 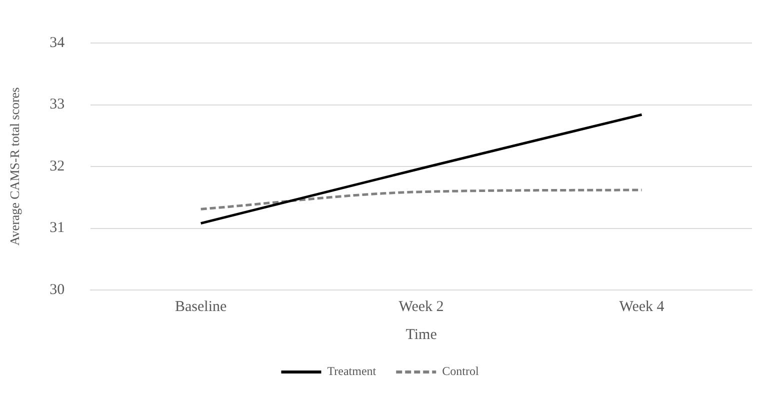 What do you see at coordinates (421, 306) in the screenshot?
I see `x-tick-label: Week 2` at bounding box center [421, 306].